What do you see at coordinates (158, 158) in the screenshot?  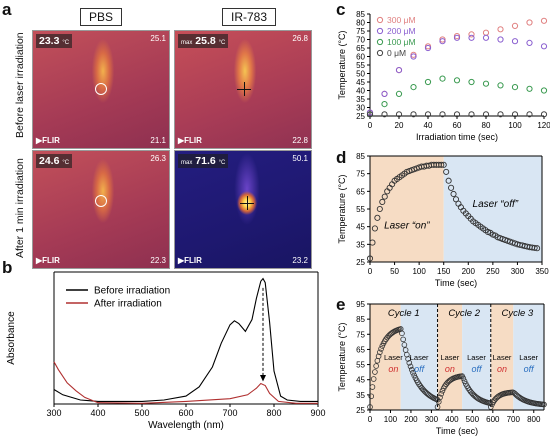 I see `scale-max: 26.3` at bounding box center [158, 158].